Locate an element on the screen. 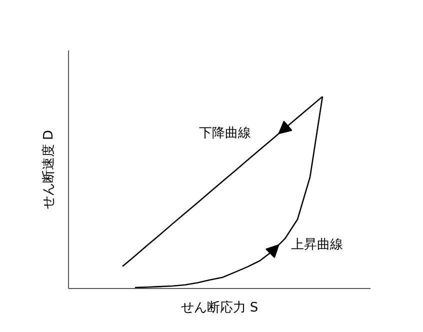 Image resolution: width=423 pixels, height=332 pixels. series-label: 上昇曲線 is located at coordinates (316, 244).